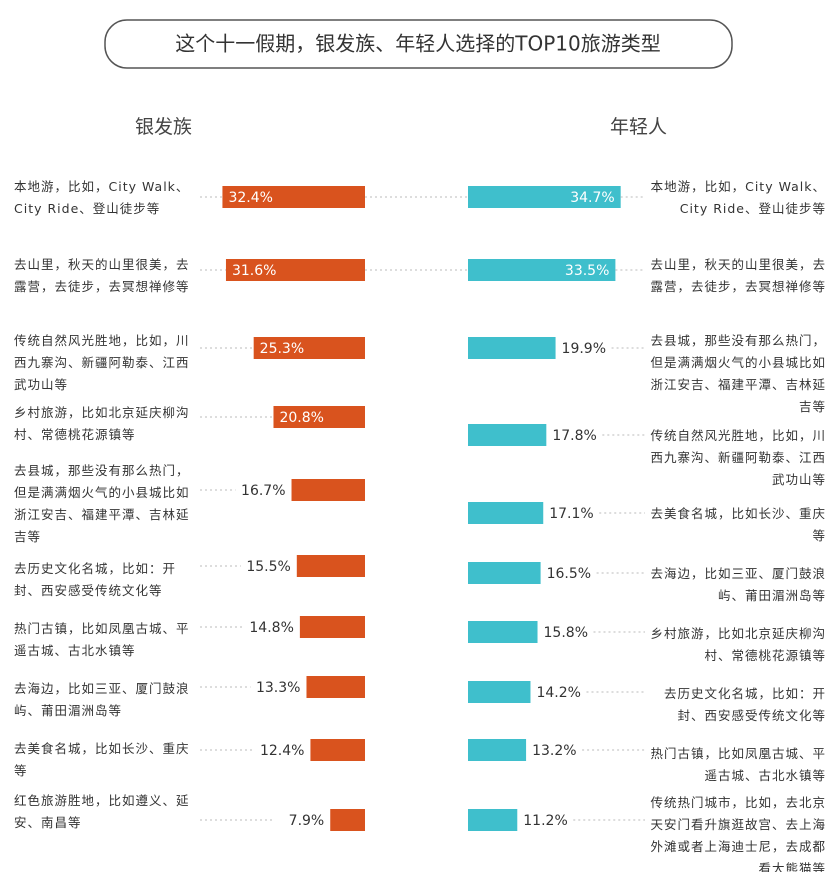 The image size is (837, 872). I want to click on value-label: 17.8%, so click(574, 436).